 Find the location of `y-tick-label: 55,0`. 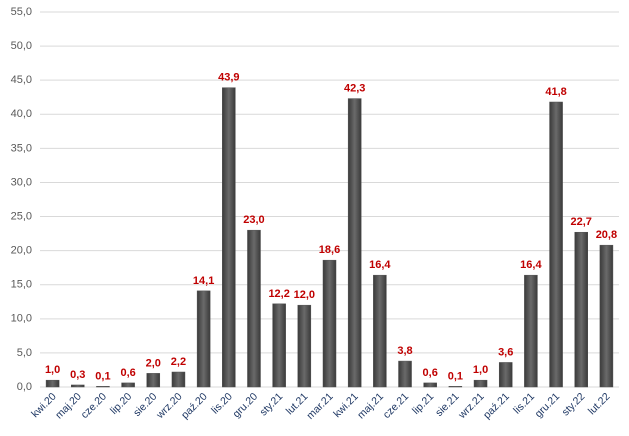

y-tick-label: 55,0 is located at coordinates (21, 12).